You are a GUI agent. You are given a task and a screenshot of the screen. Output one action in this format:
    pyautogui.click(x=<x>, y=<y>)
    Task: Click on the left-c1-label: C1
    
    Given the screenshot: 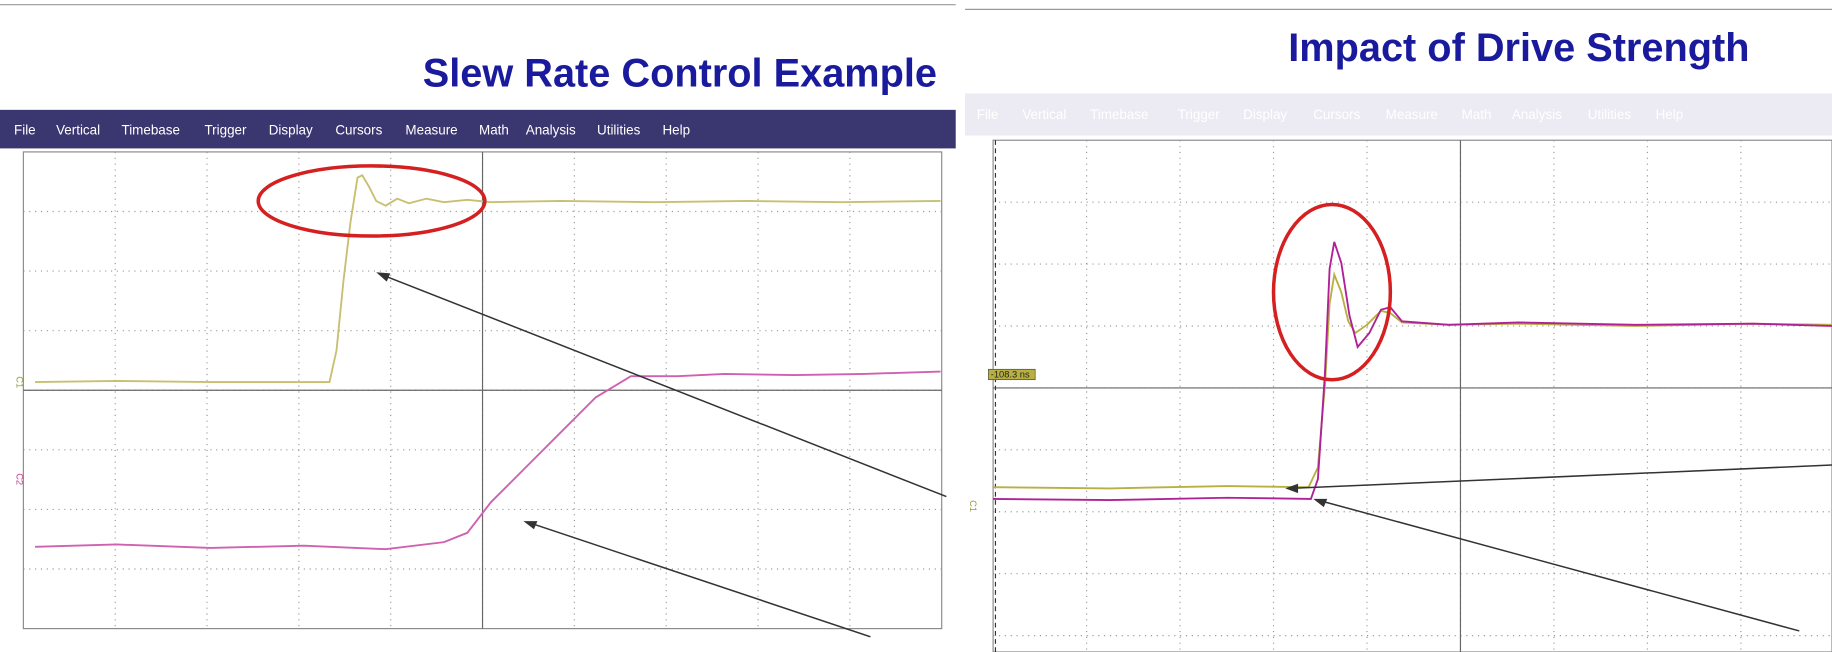 What is the action you would take?
    pyautogui.click(x=19, y=382)
    